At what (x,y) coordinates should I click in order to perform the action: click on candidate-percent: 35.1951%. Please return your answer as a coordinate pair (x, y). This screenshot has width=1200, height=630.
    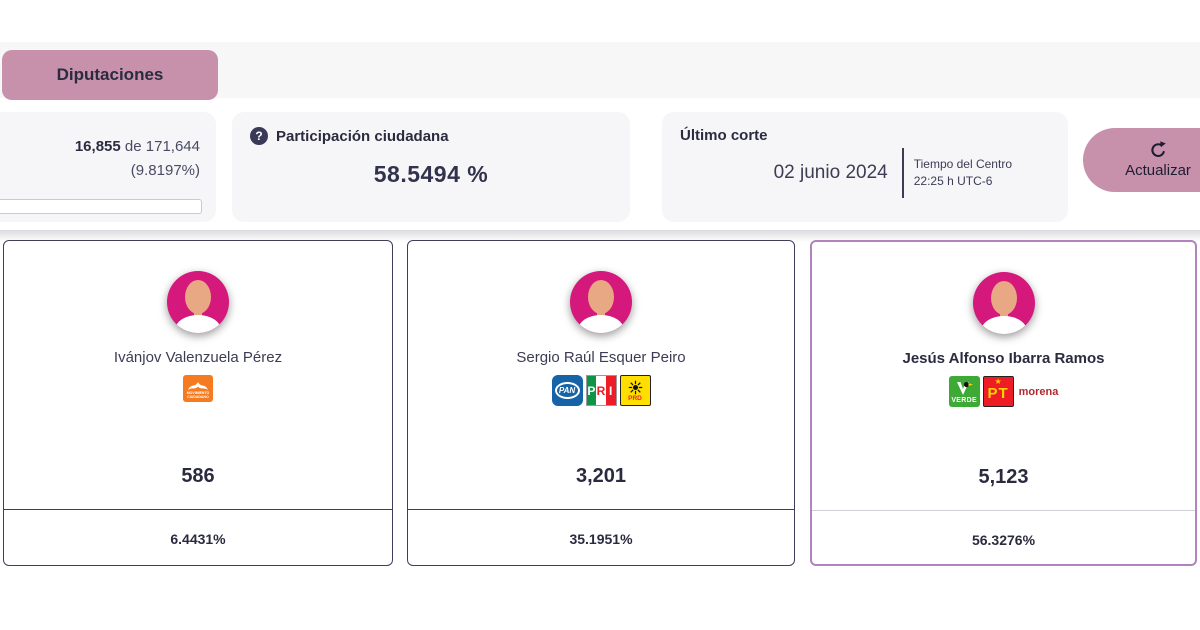
    Looking at the image, I should click on (601, 539).